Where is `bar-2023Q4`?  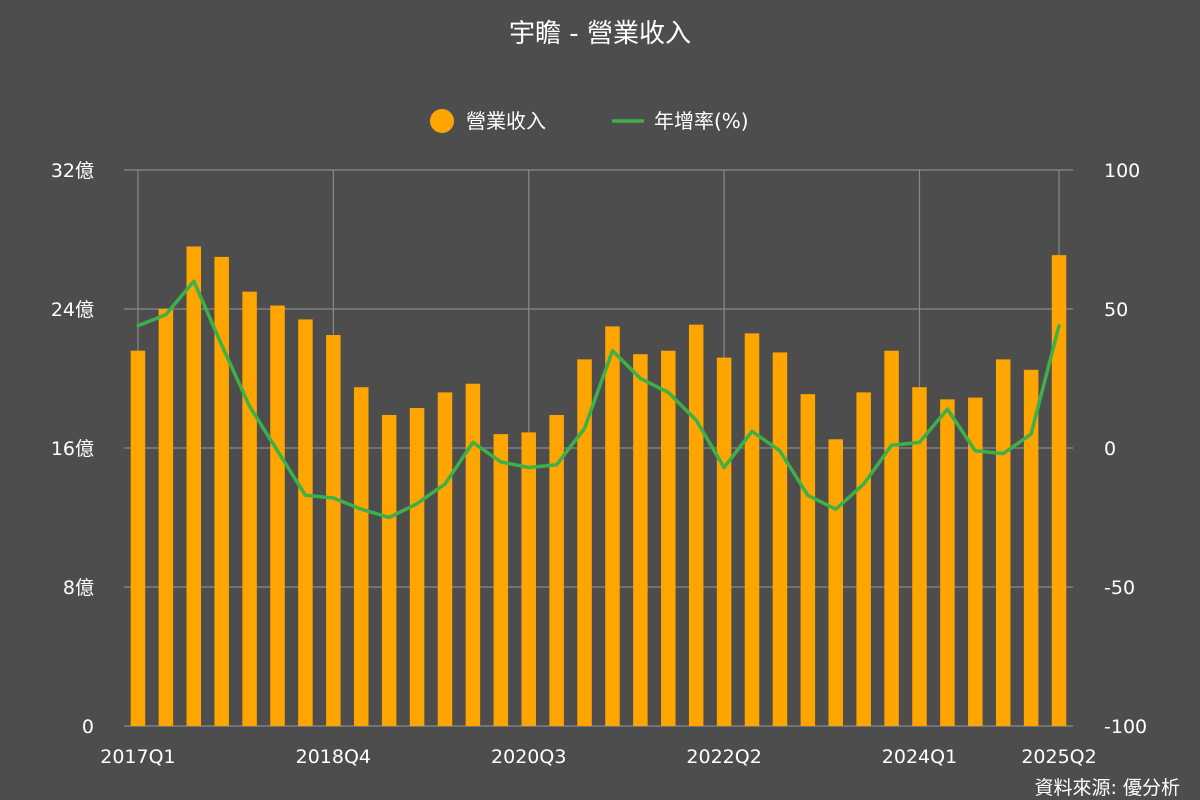 bar-2023Q4 is located at coordinates (891, 538).